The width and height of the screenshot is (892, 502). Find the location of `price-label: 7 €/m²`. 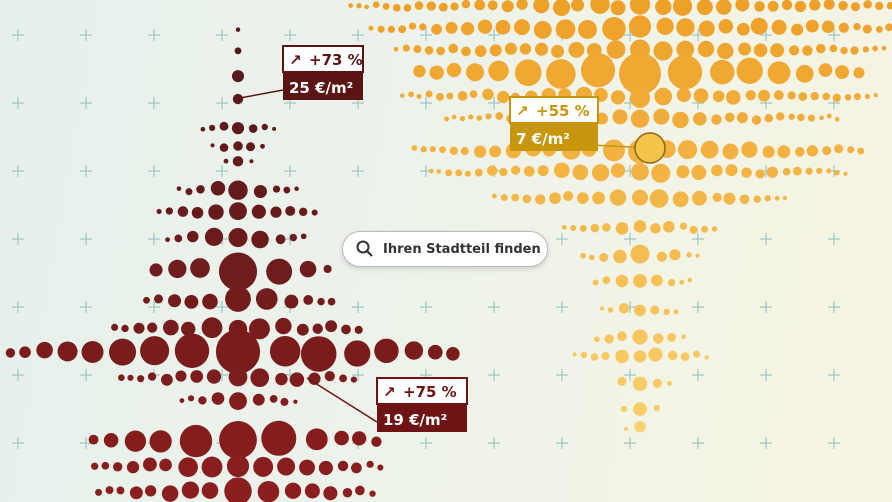

price-label: 7 €/m² is located at coordinates (543, 139).